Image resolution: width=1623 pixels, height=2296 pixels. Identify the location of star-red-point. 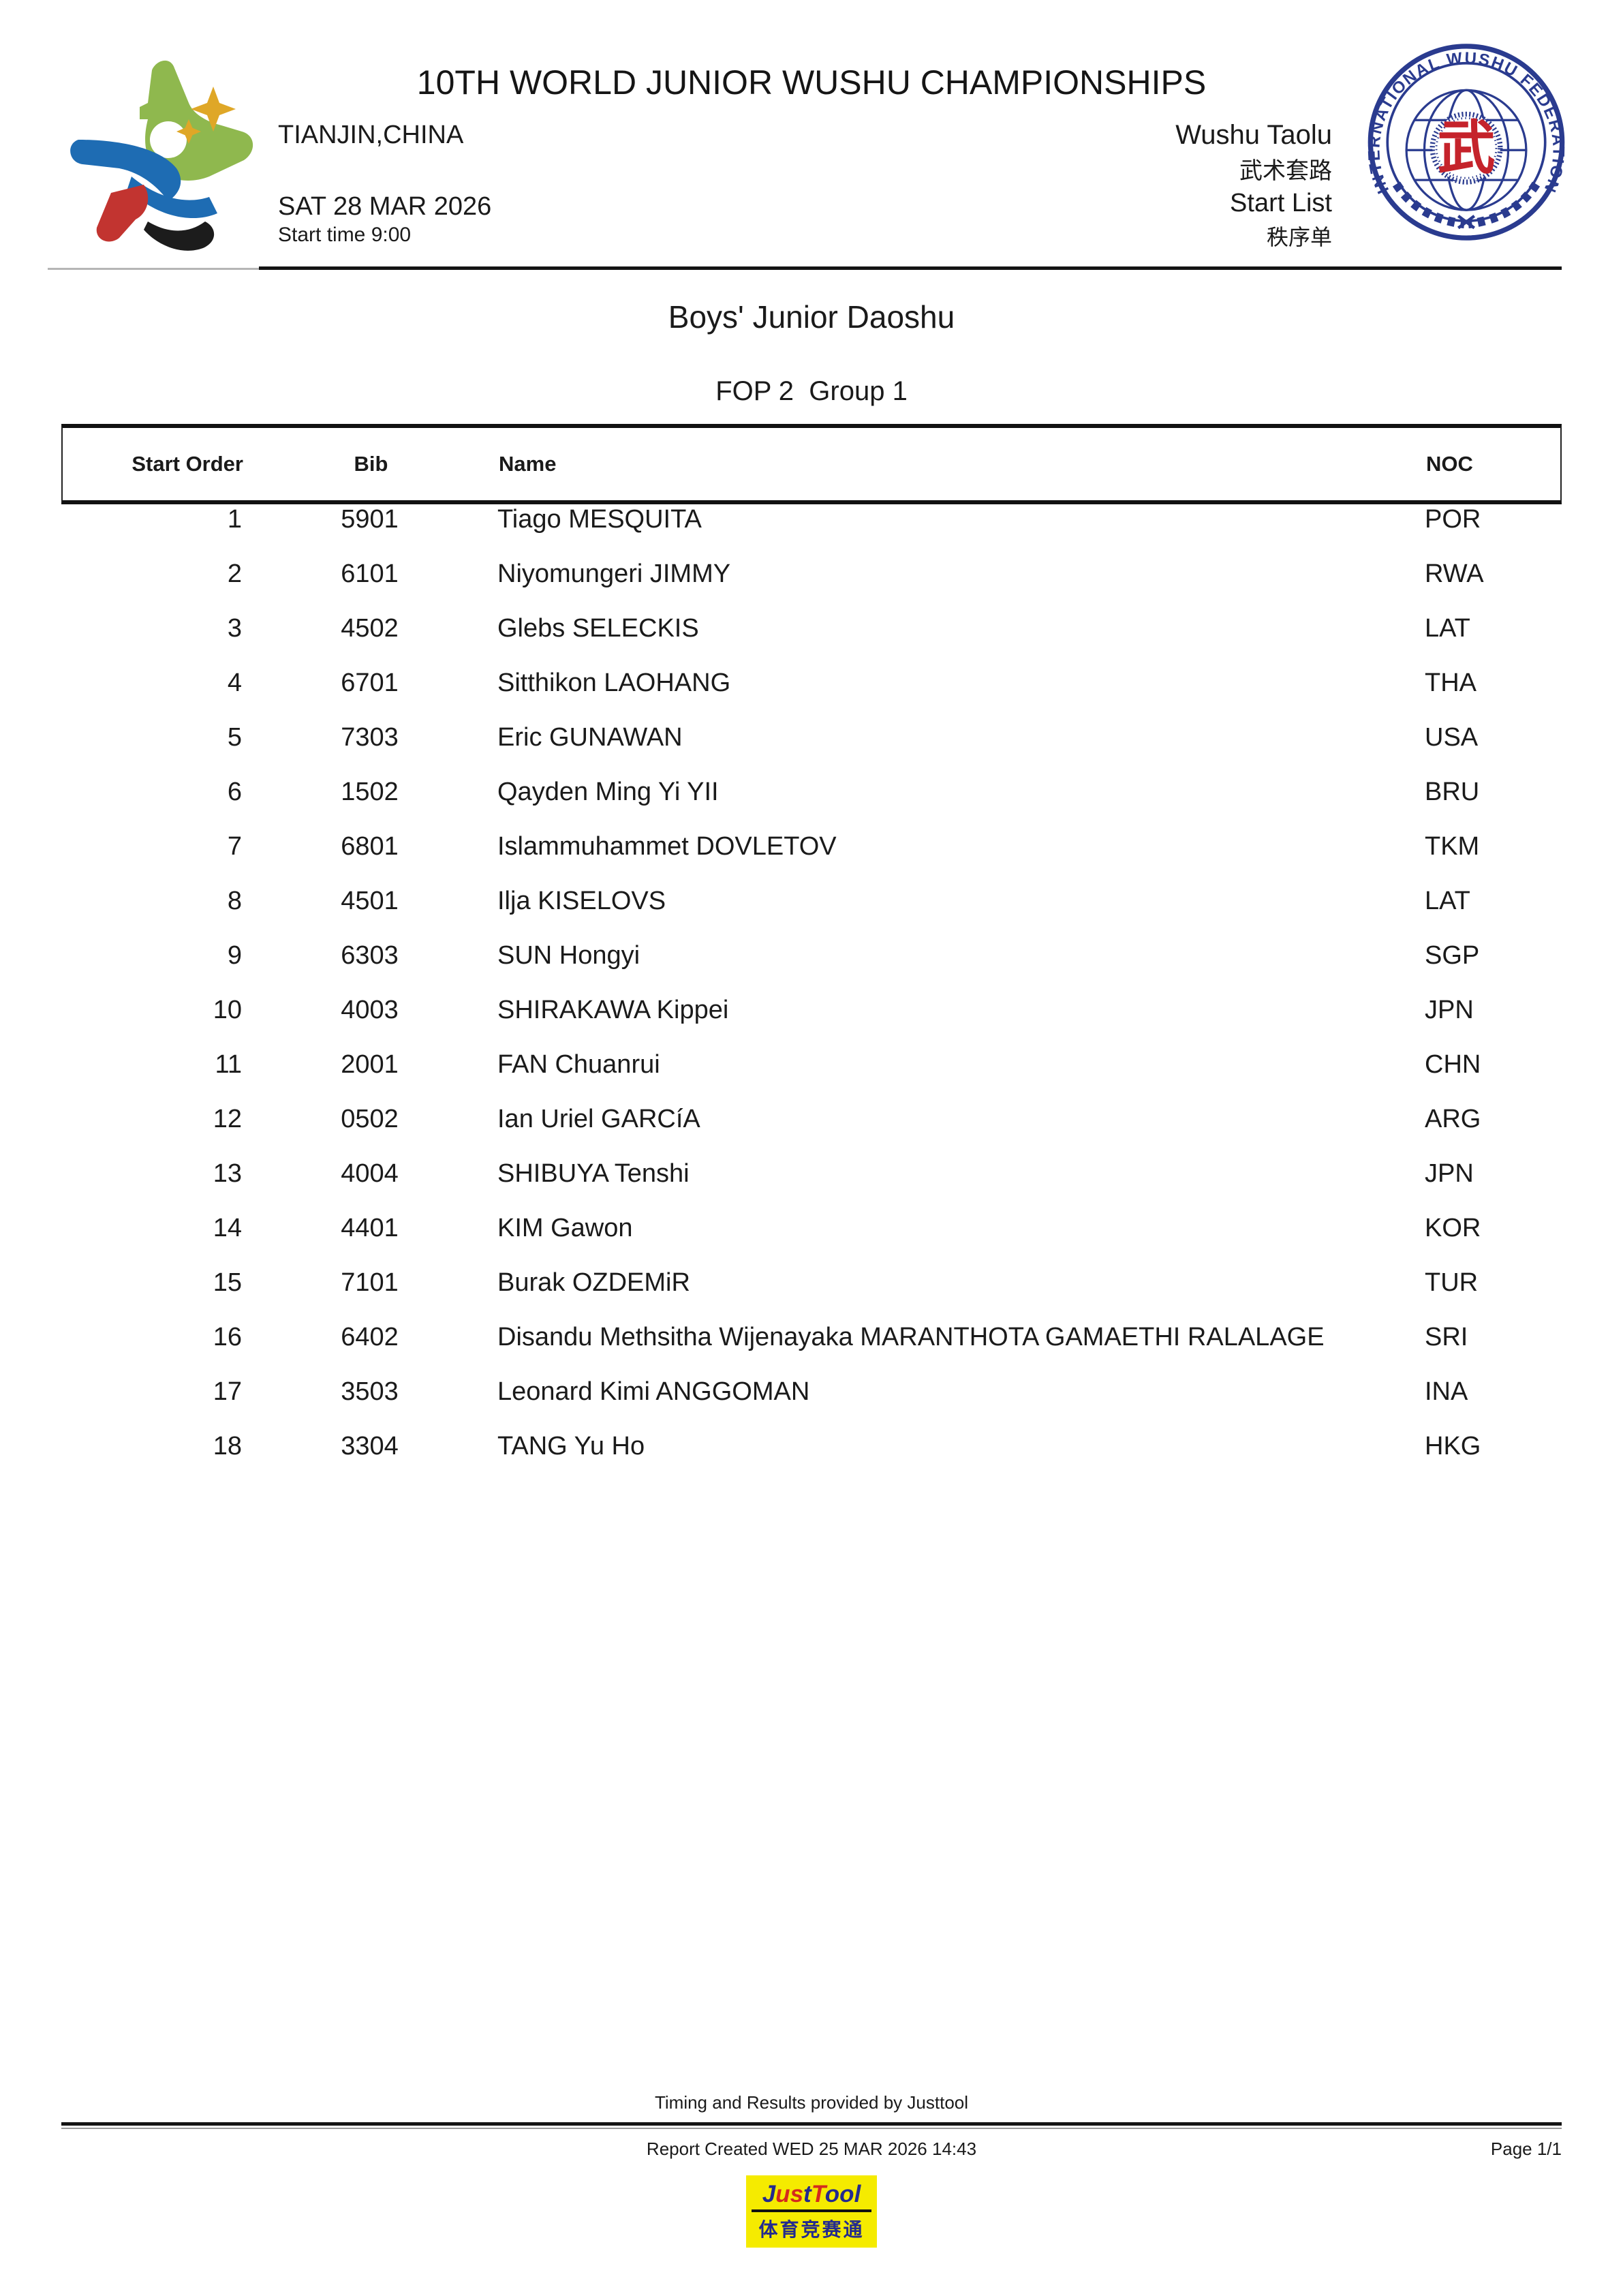
(122, 213).